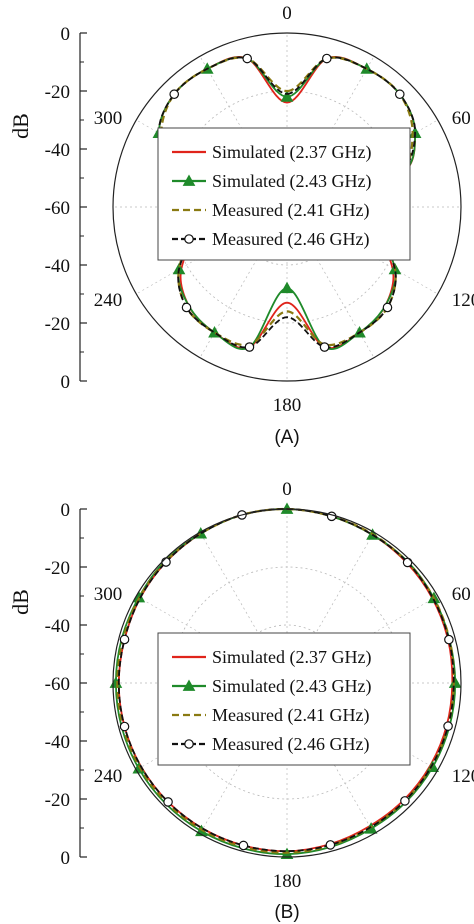  What do you see at coordinates (286, 912) in the screenshot?
I see `panel-label: (B)` at bounding box center [286, 912].